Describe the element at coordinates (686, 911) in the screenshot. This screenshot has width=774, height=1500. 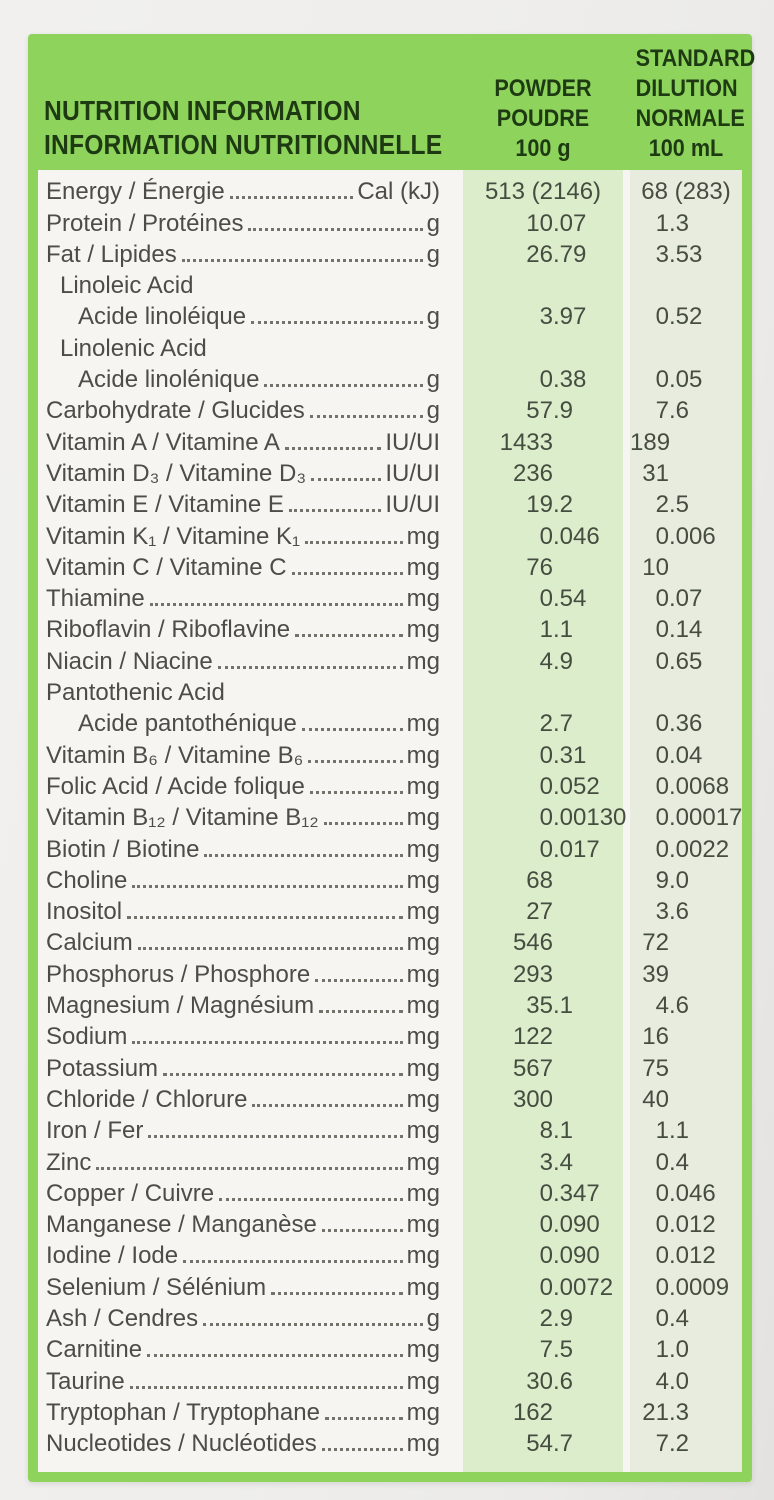
I see `dilution-value: 3.6` at that location.